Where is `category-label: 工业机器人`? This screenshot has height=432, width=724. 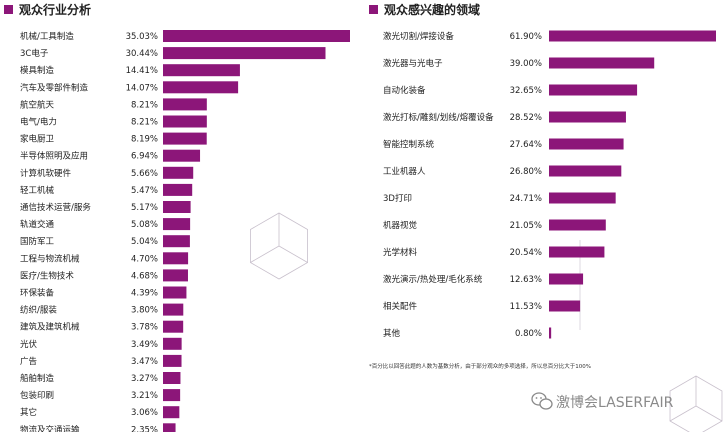 category-label: 工业机器人 is located at coordinates (404, 171).